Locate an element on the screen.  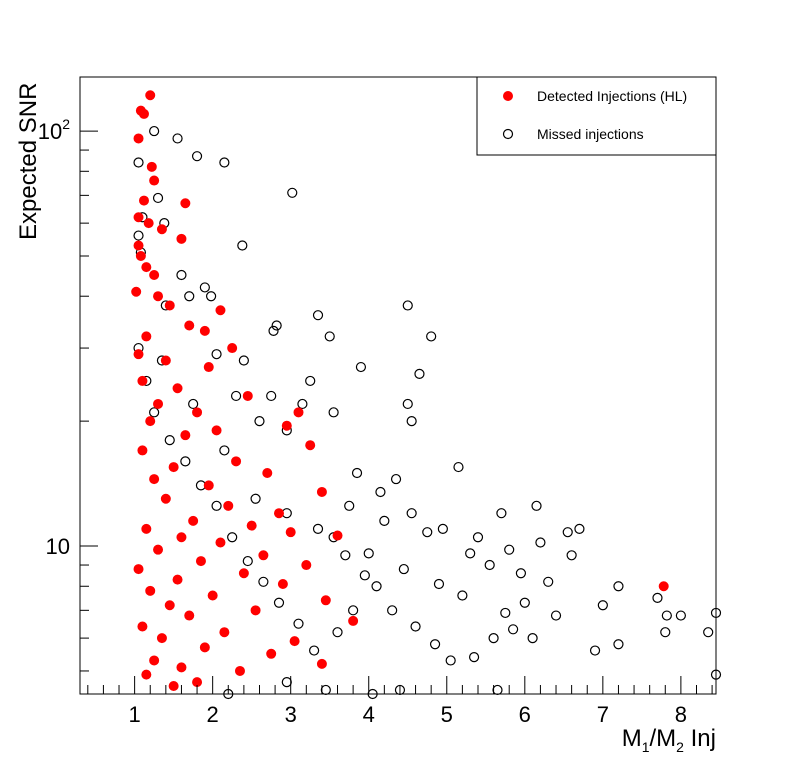
x-tick-label: 1 is located at coordinates (135, 714).